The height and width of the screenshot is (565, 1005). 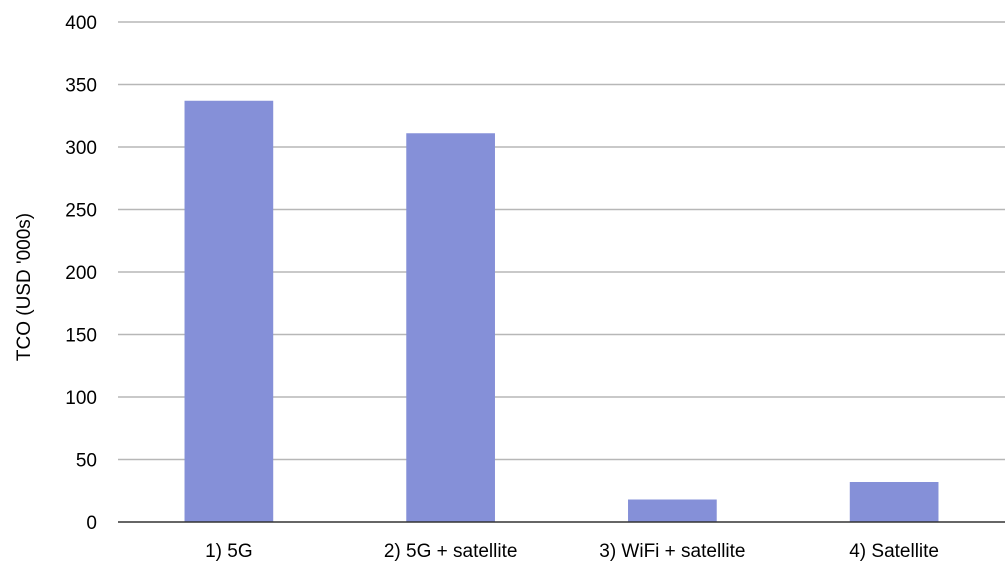 I want to click on y-tick-label: 300, so click(x=81, y=148).